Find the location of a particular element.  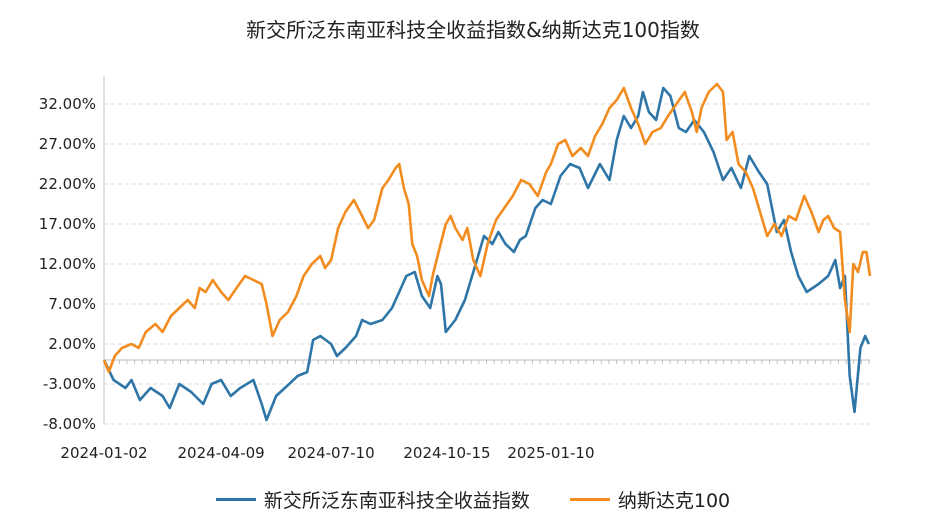

y-tick-label: 7.00% is located at coordinates (72, 304).